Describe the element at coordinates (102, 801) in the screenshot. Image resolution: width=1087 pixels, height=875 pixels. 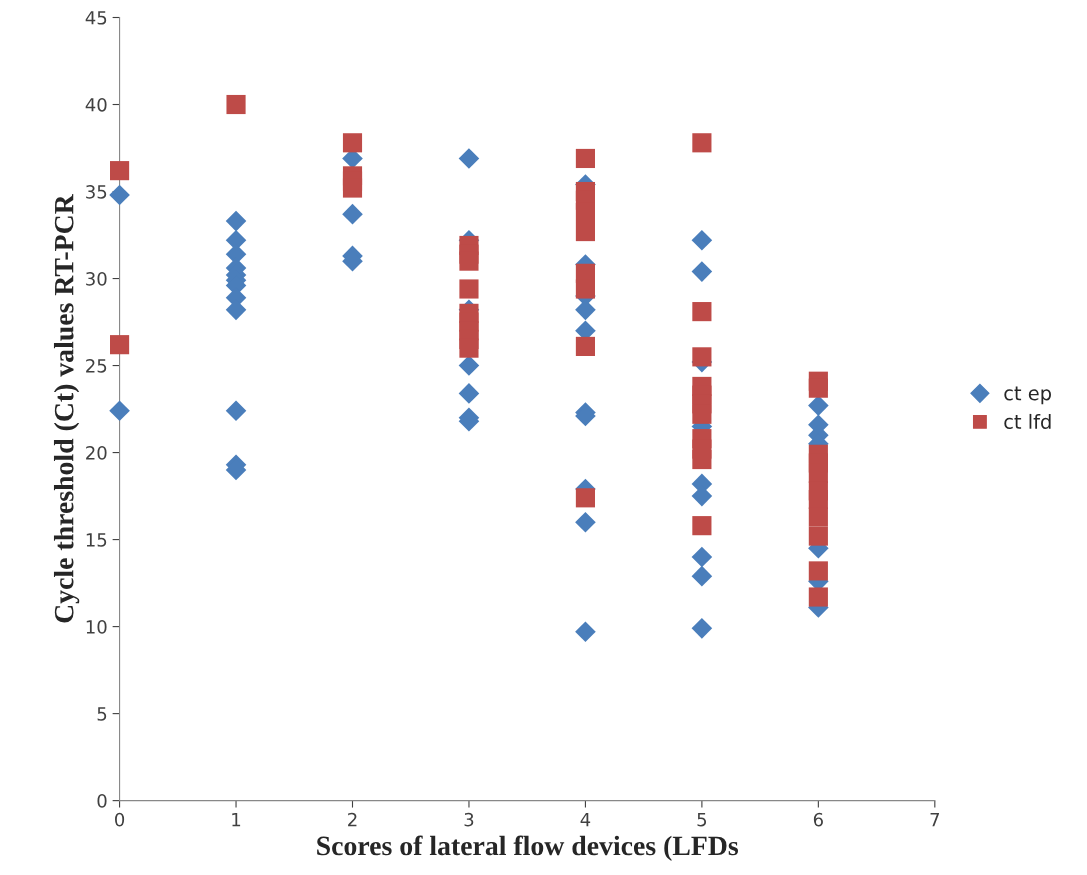
I see `y-tick-label: 0` at that location.